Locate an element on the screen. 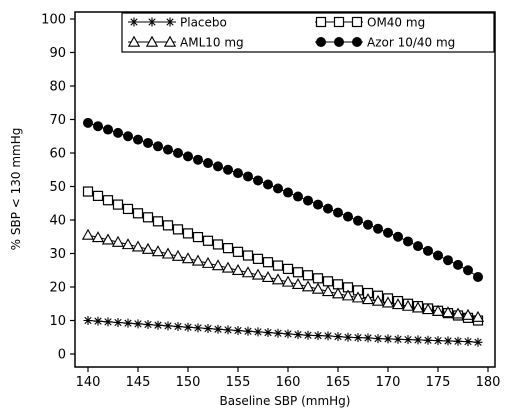 The width and height of the screenshot is (512, 412). legend-item: OM40 mg is located at coordinates (370, 23).